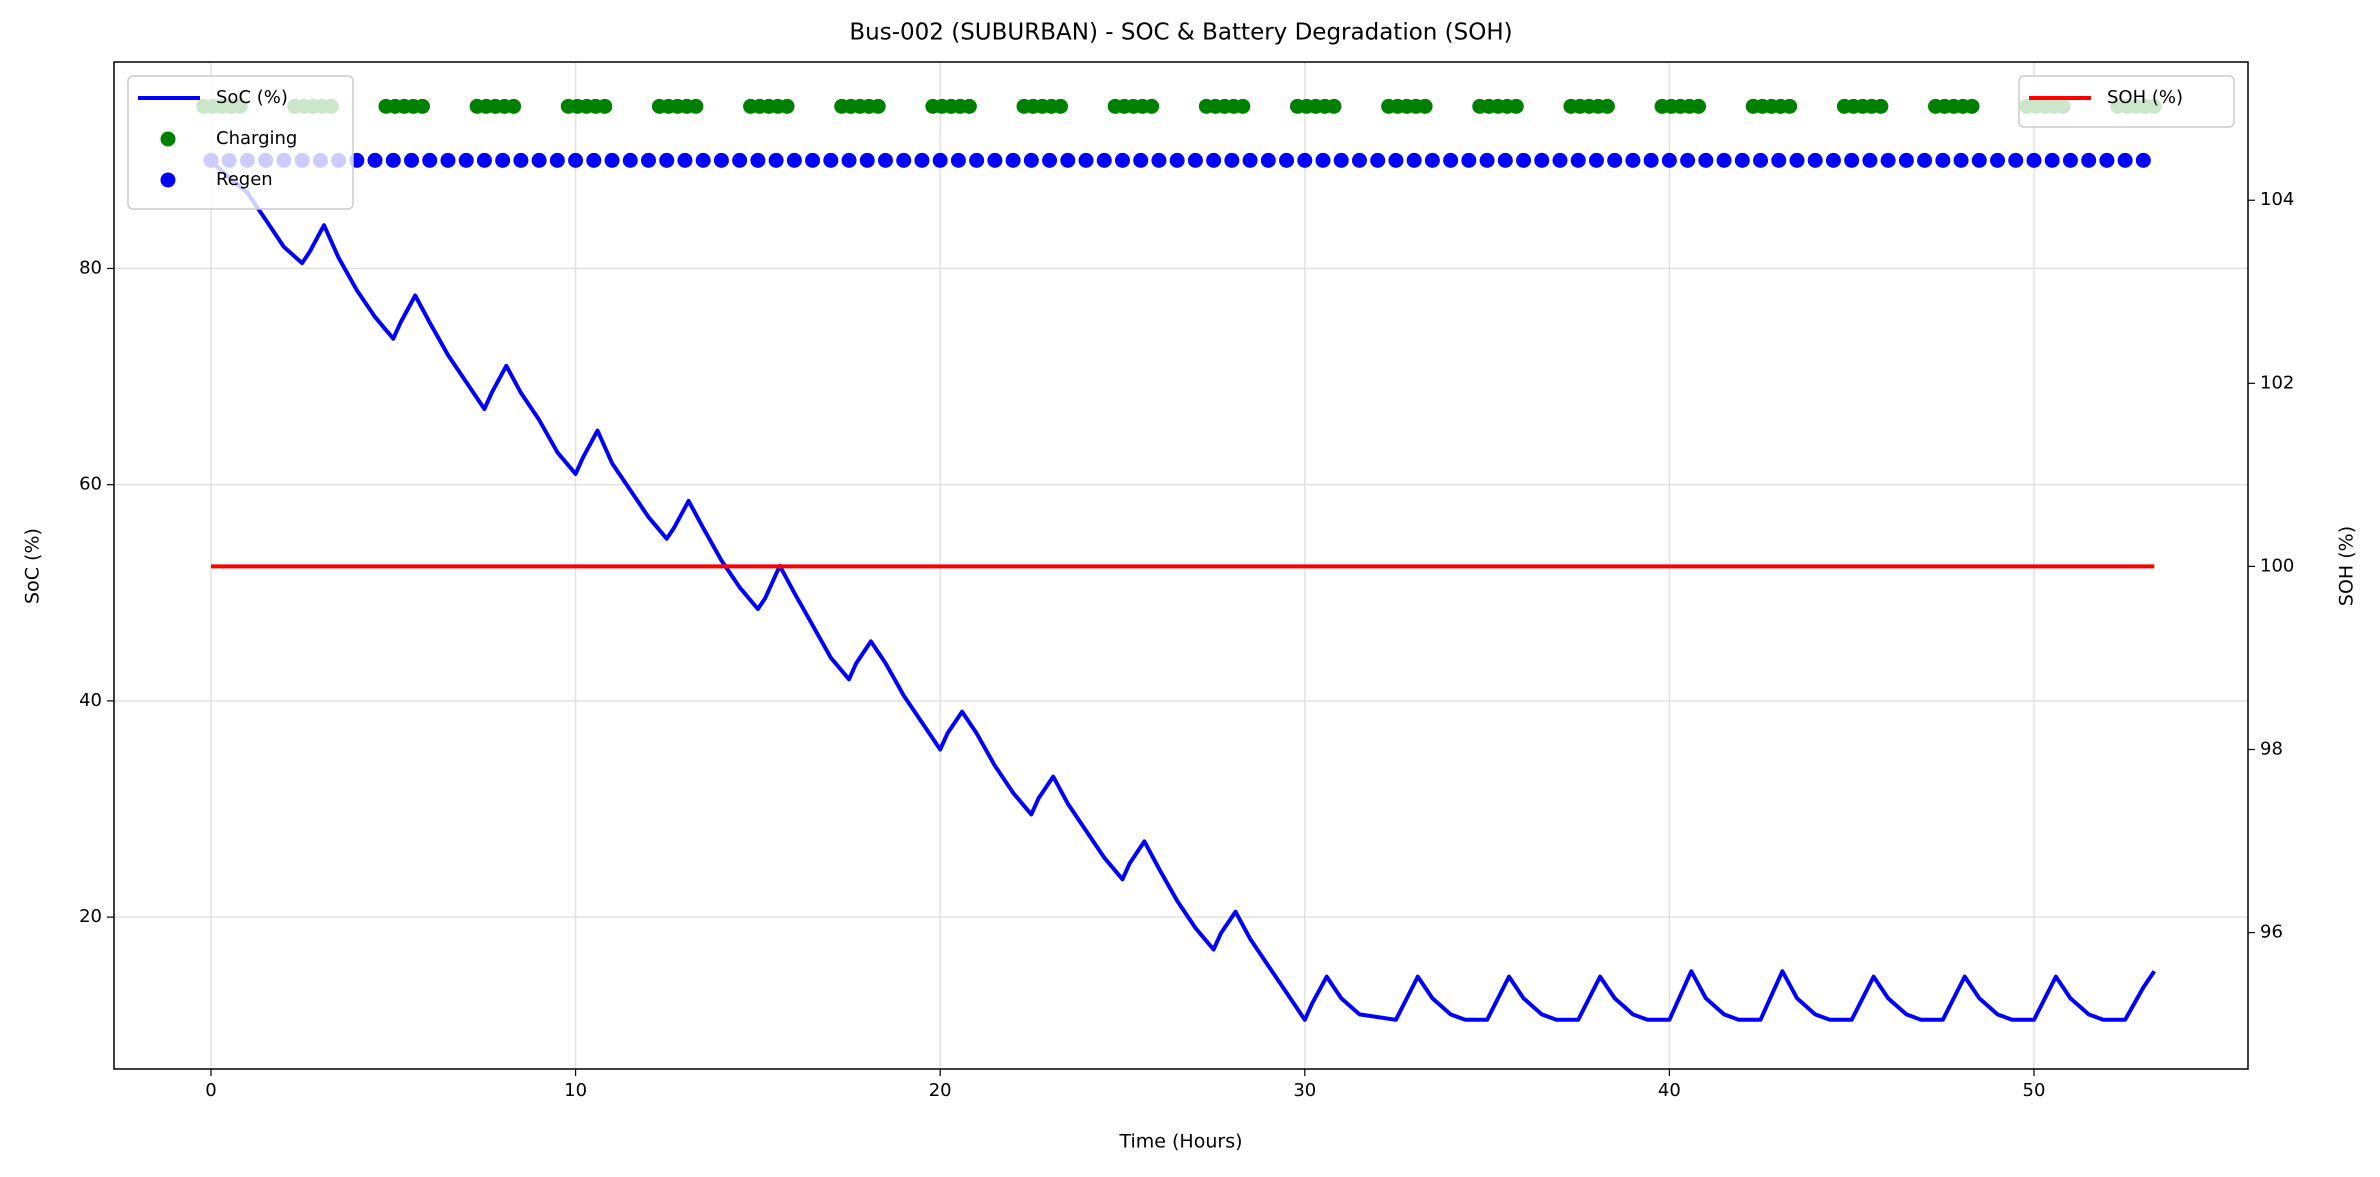 The image size is (2380, 1177). Describe the element at coordinates (90, 267) in the screenshot. I see `y-tick-label: 80` at that location.